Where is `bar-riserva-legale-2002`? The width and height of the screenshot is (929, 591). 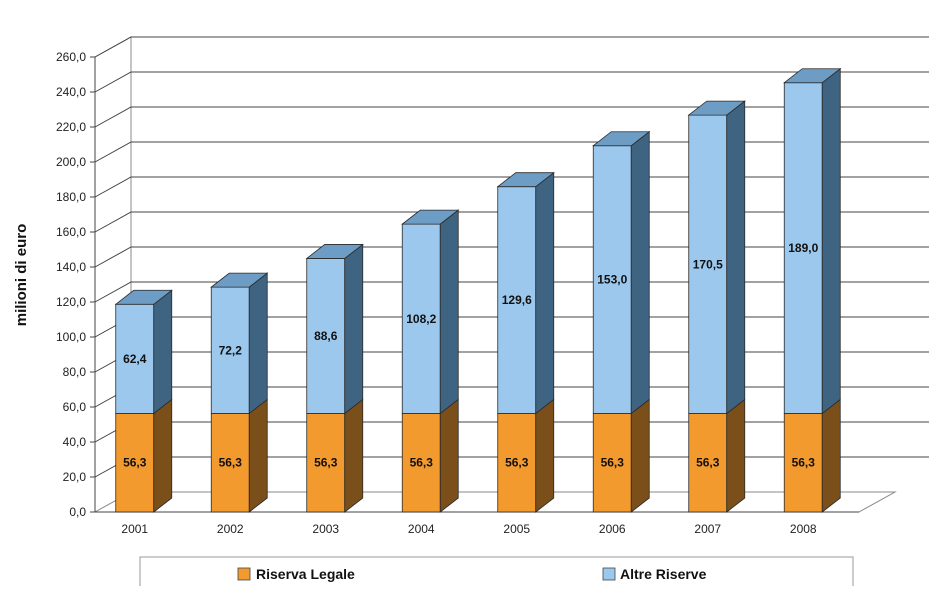
bar-riserva-legale-2002 is located at coordinates (230, 463).